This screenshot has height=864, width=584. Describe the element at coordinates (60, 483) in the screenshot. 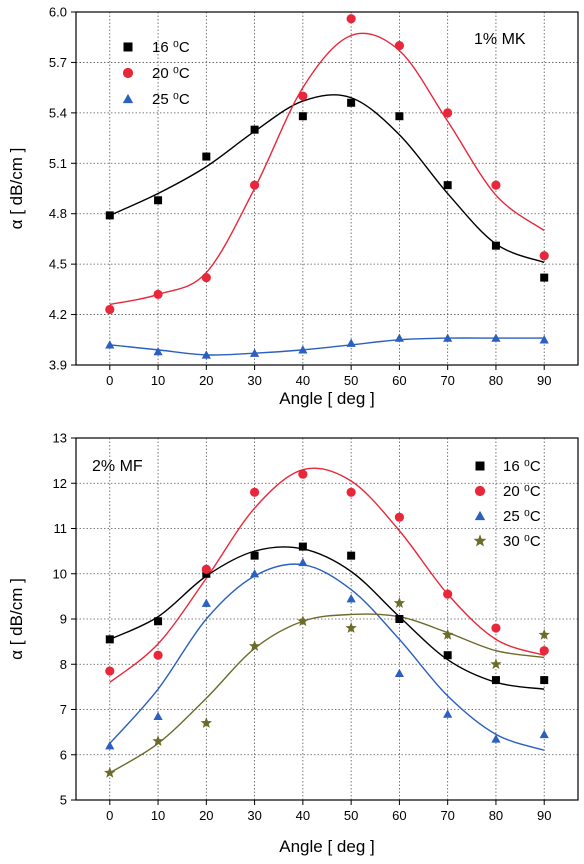

I see `y-tick-label: 12` at that location.